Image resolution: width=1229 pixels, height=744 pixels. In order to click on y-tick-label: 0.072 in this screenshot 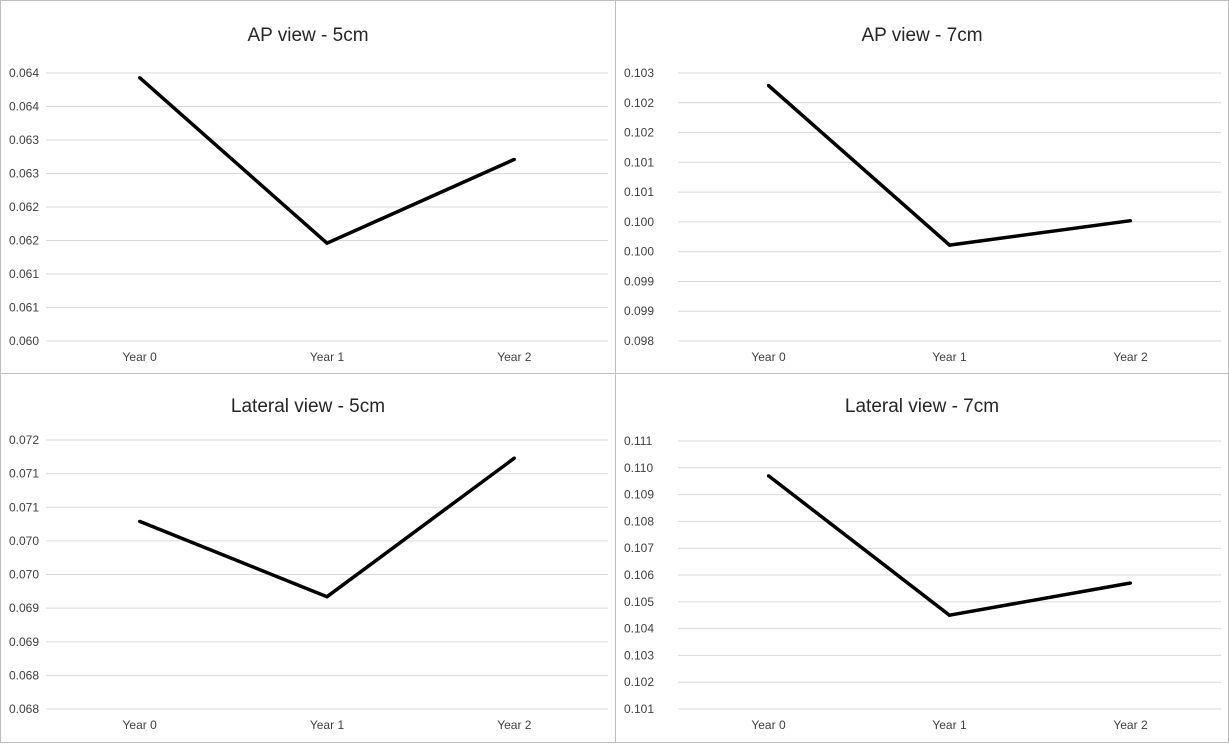, I will do `click(24, 440)`.